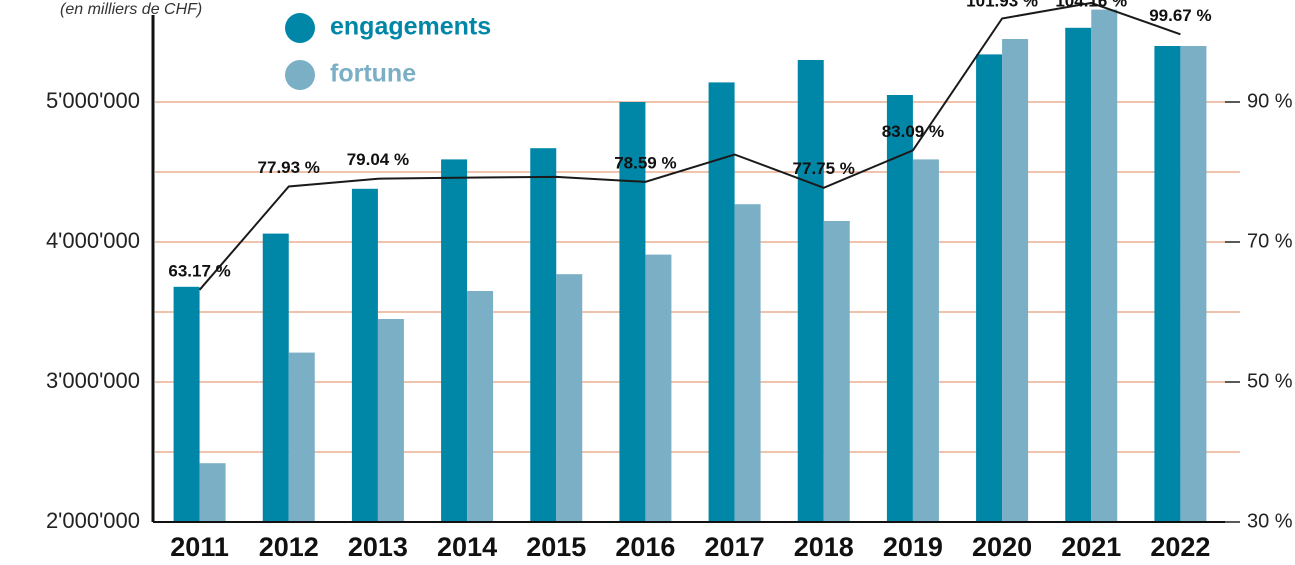  I want to click on x-tick-label: 2013, so click(378, 547).